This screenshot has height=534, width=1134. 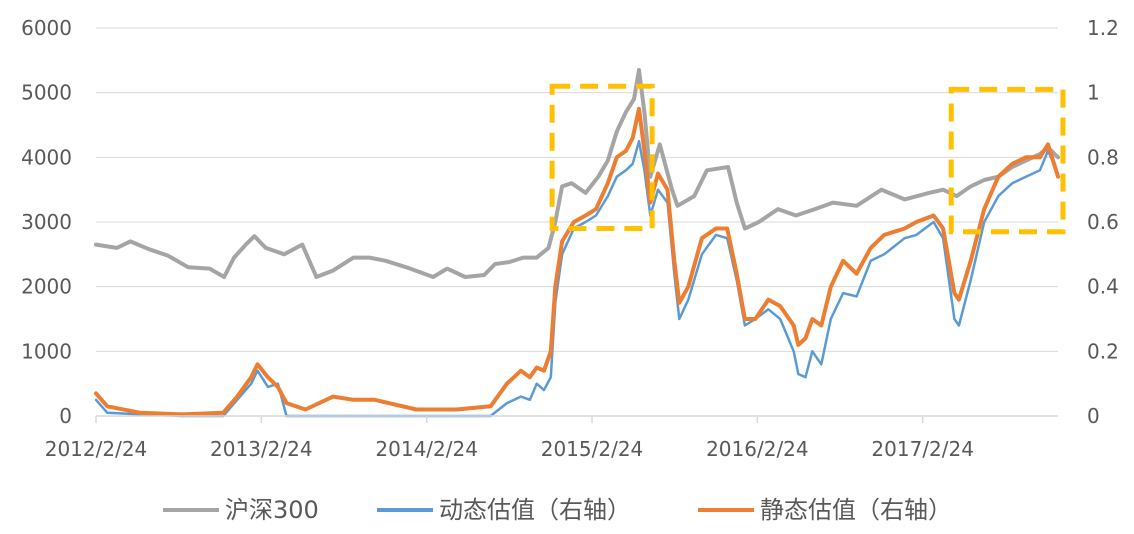 What do you see at coordinates (592, 449) in the screenshot?
I see `x-tick-label: 2015/2/24` at bounding box center [592, 449].